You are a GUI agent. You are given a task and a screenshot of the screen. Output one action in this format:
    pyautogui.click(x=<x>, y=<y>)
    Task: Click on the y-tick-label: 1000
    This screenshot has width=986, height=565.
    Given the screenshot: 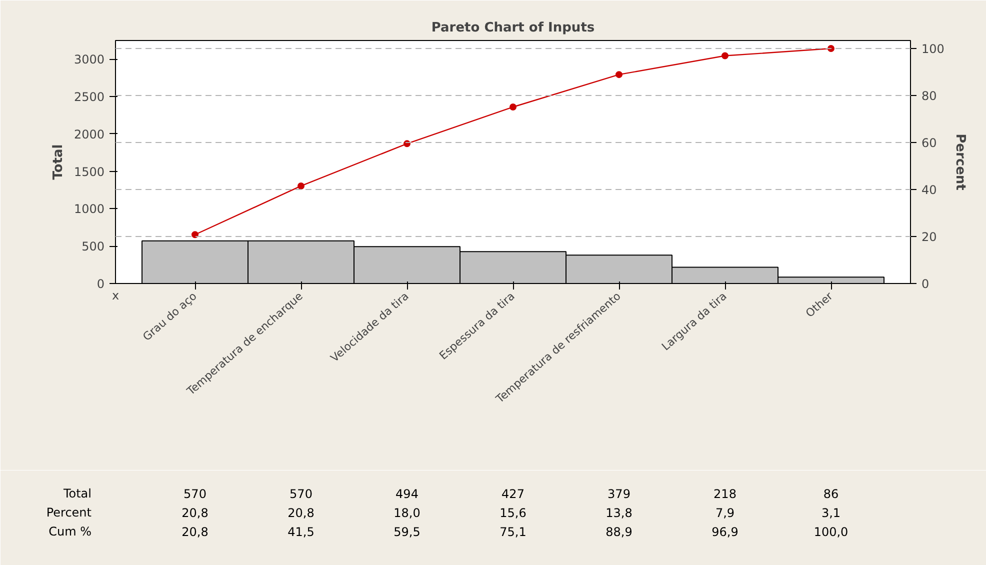 What is the action you would take?
    pyautogui.click(x=89, y=209)
    